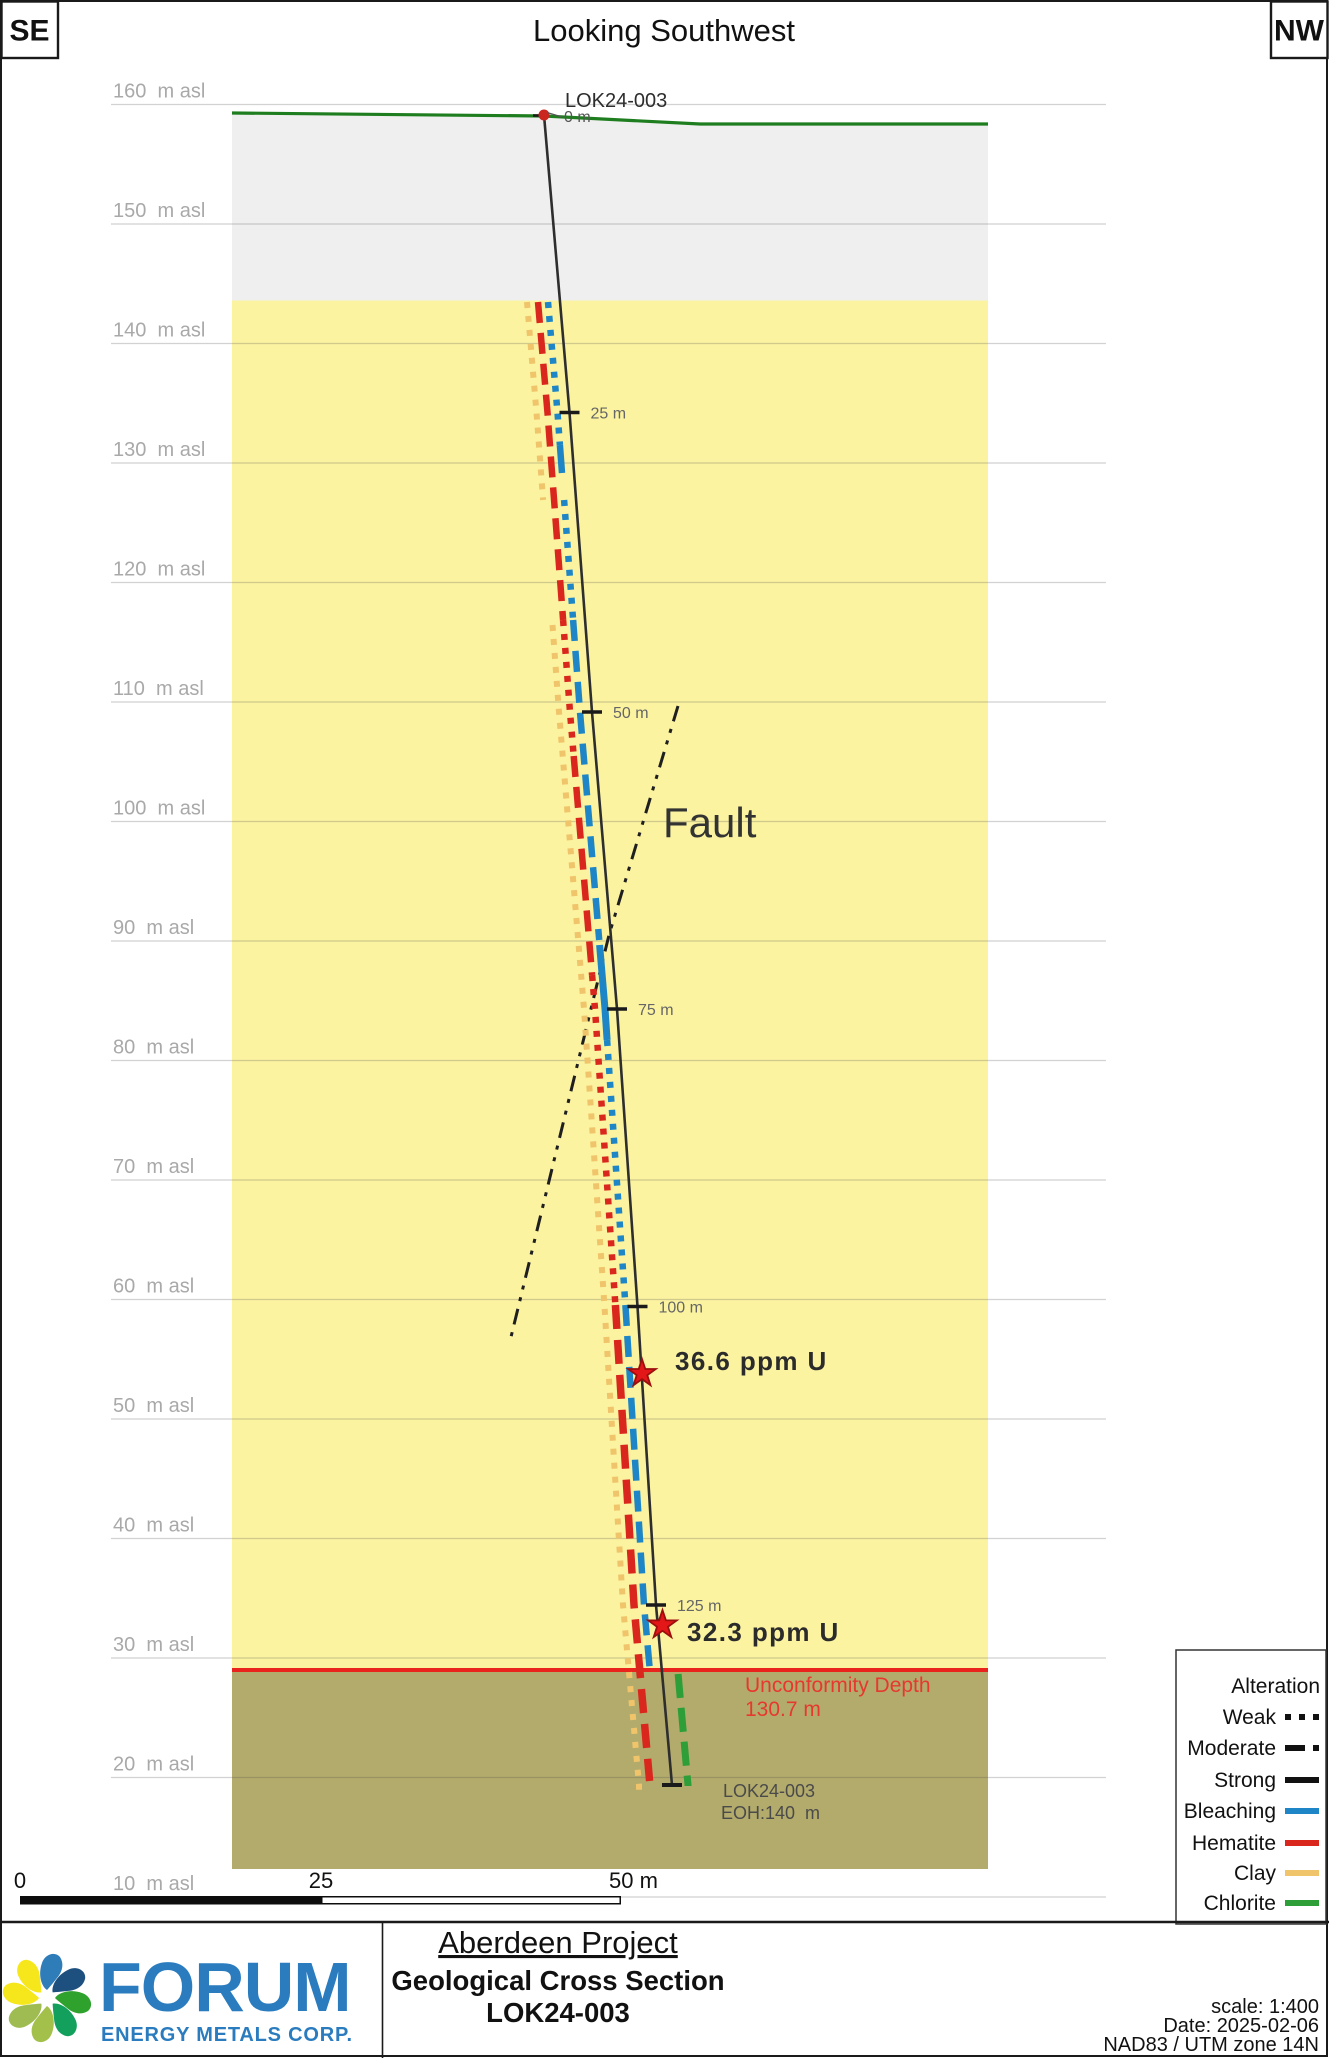  Describe the element at coordinates (159, 809) in the screenshot. I see `svg-text: 100 m asl` at that location.